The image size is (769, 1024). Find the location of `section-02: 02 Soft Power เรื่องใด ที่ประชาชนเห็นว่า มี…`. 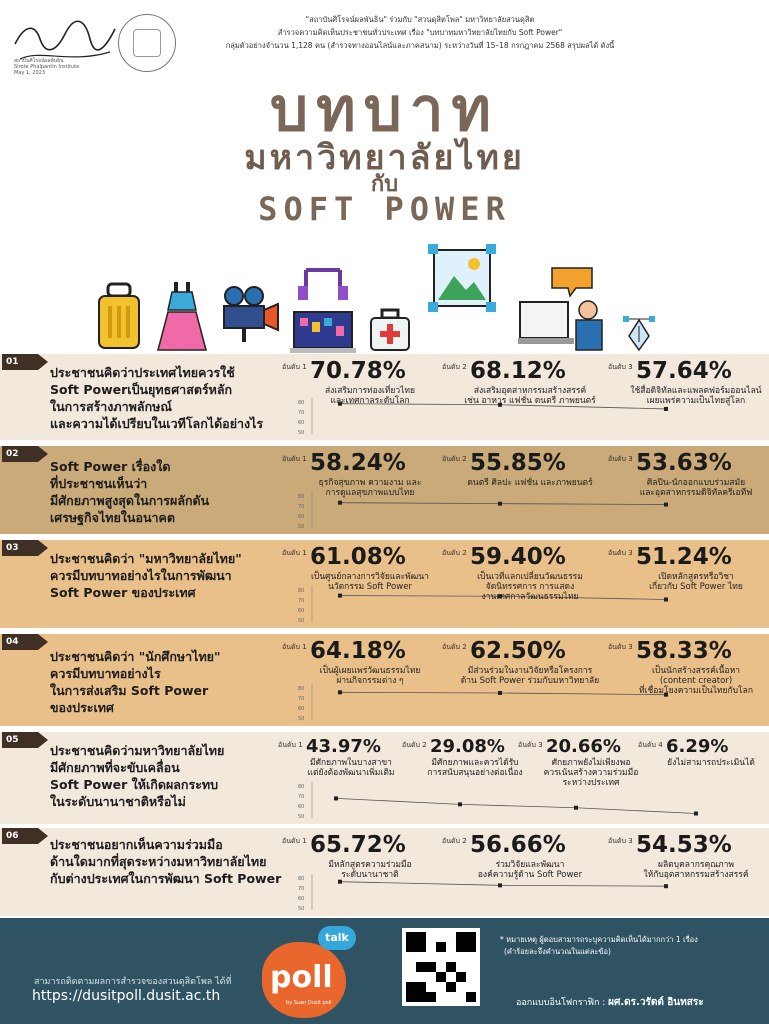

section-02: 02 Soft Power เรื่องใด ที่ประชาชนเห็นว่า มี… is located at coordinates (384, 490).